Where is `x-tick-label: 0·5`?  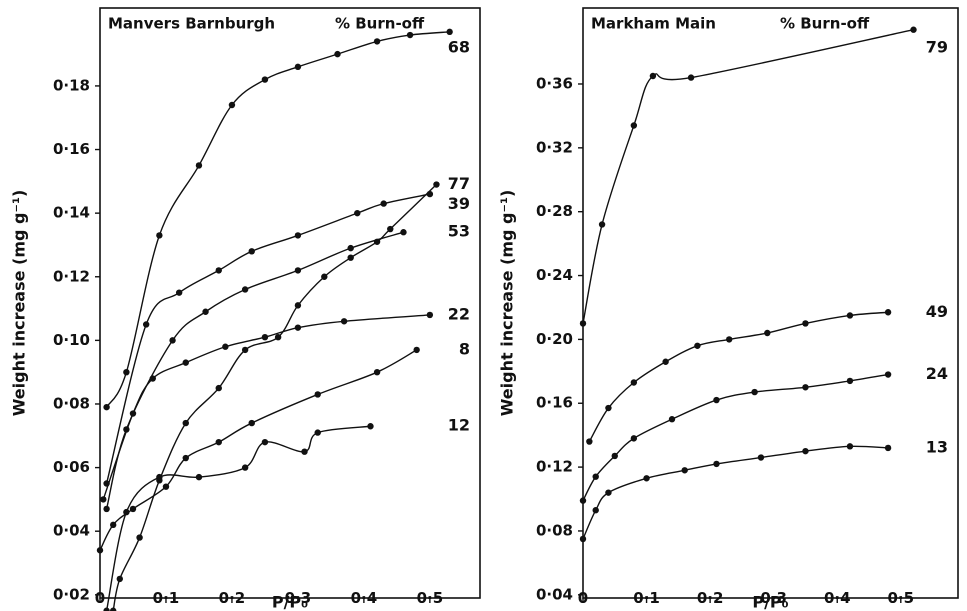 x-tick-label: 0·5 is located at coordinates (901, 598).